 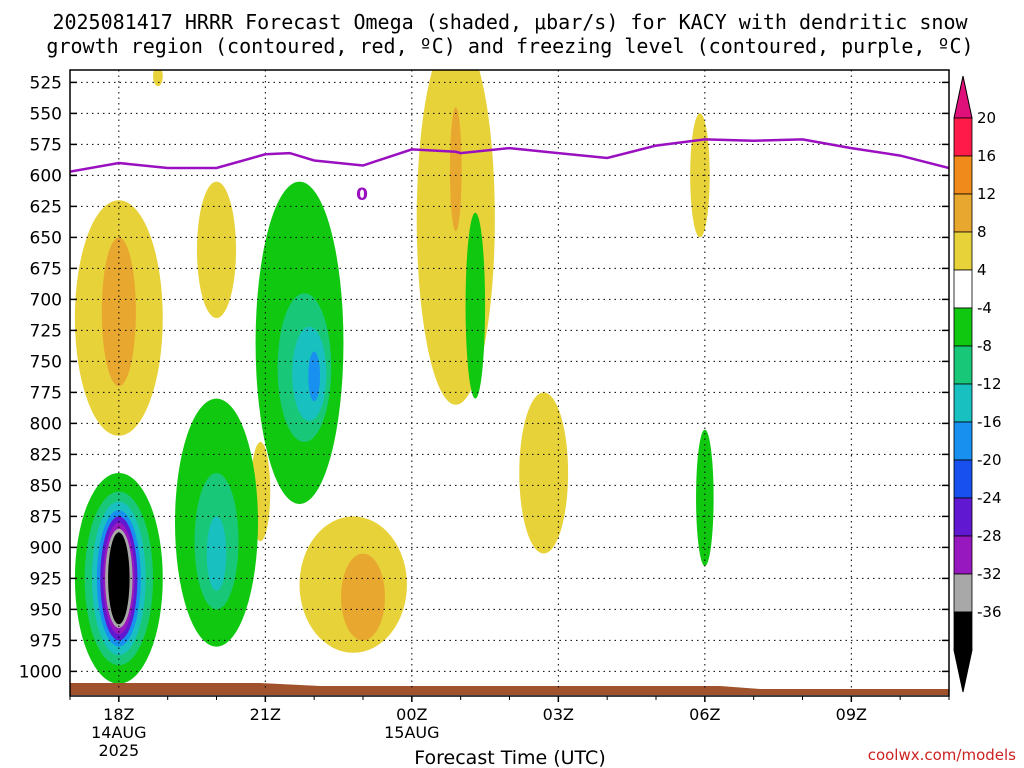 I want to click on y-tick-label: 550, so click(x=46, y=114).